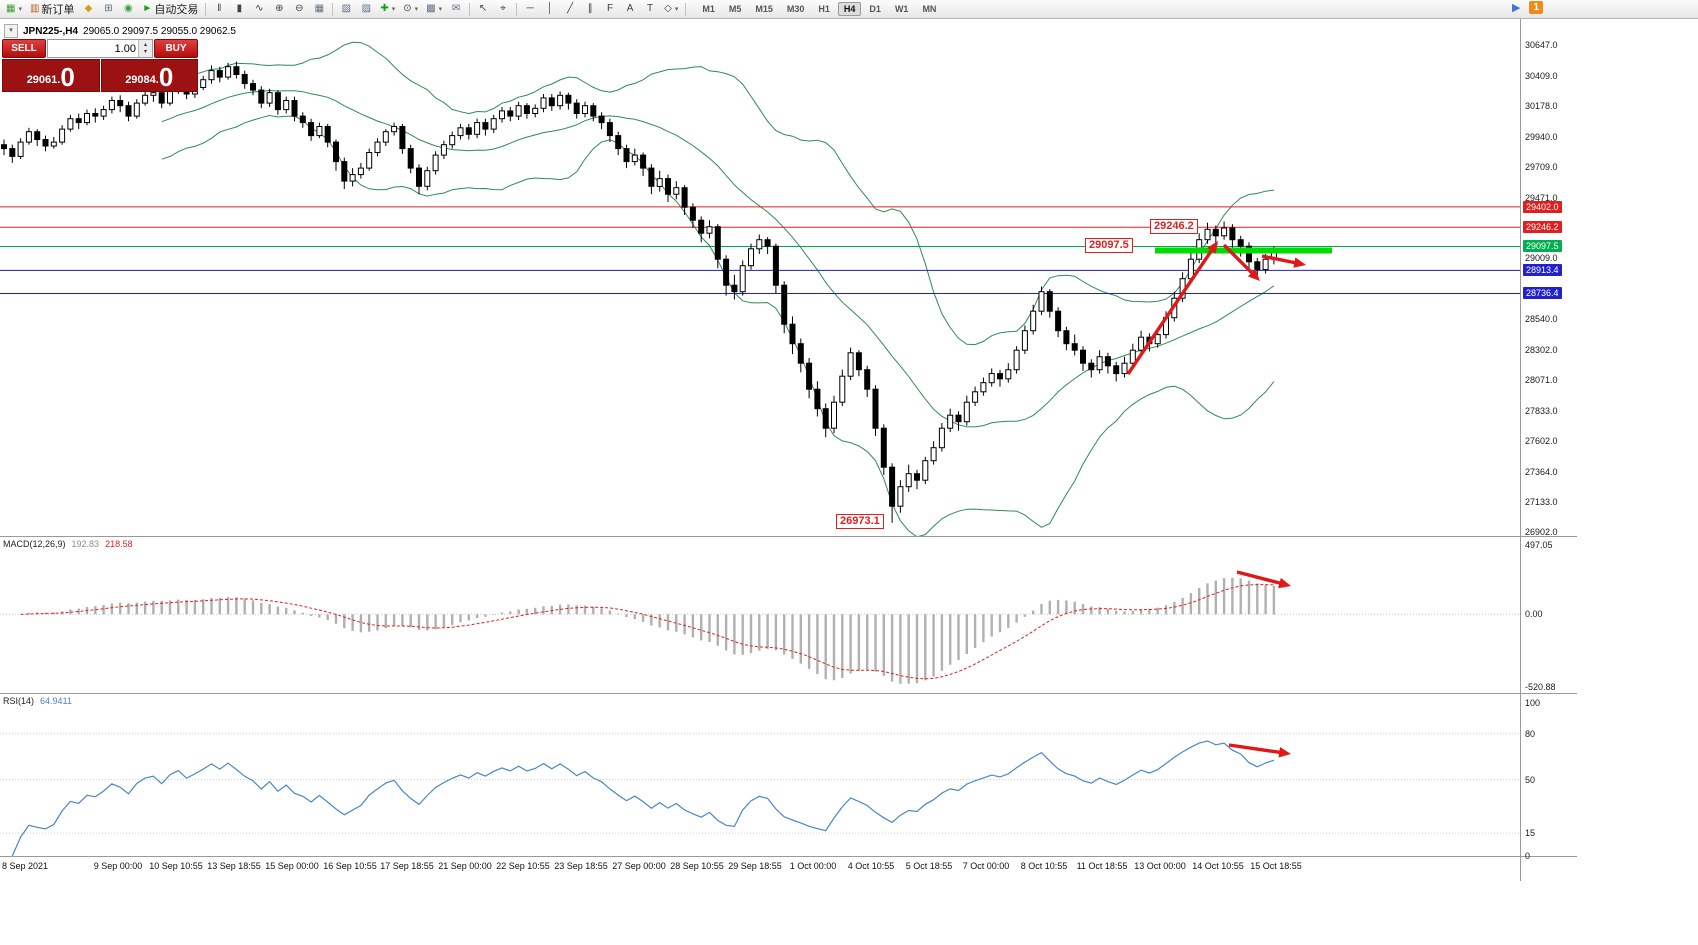  Describe the element at coordinates (259, 9) in the screenshot. I see `chart-line-mode-button: ∿` at that location.